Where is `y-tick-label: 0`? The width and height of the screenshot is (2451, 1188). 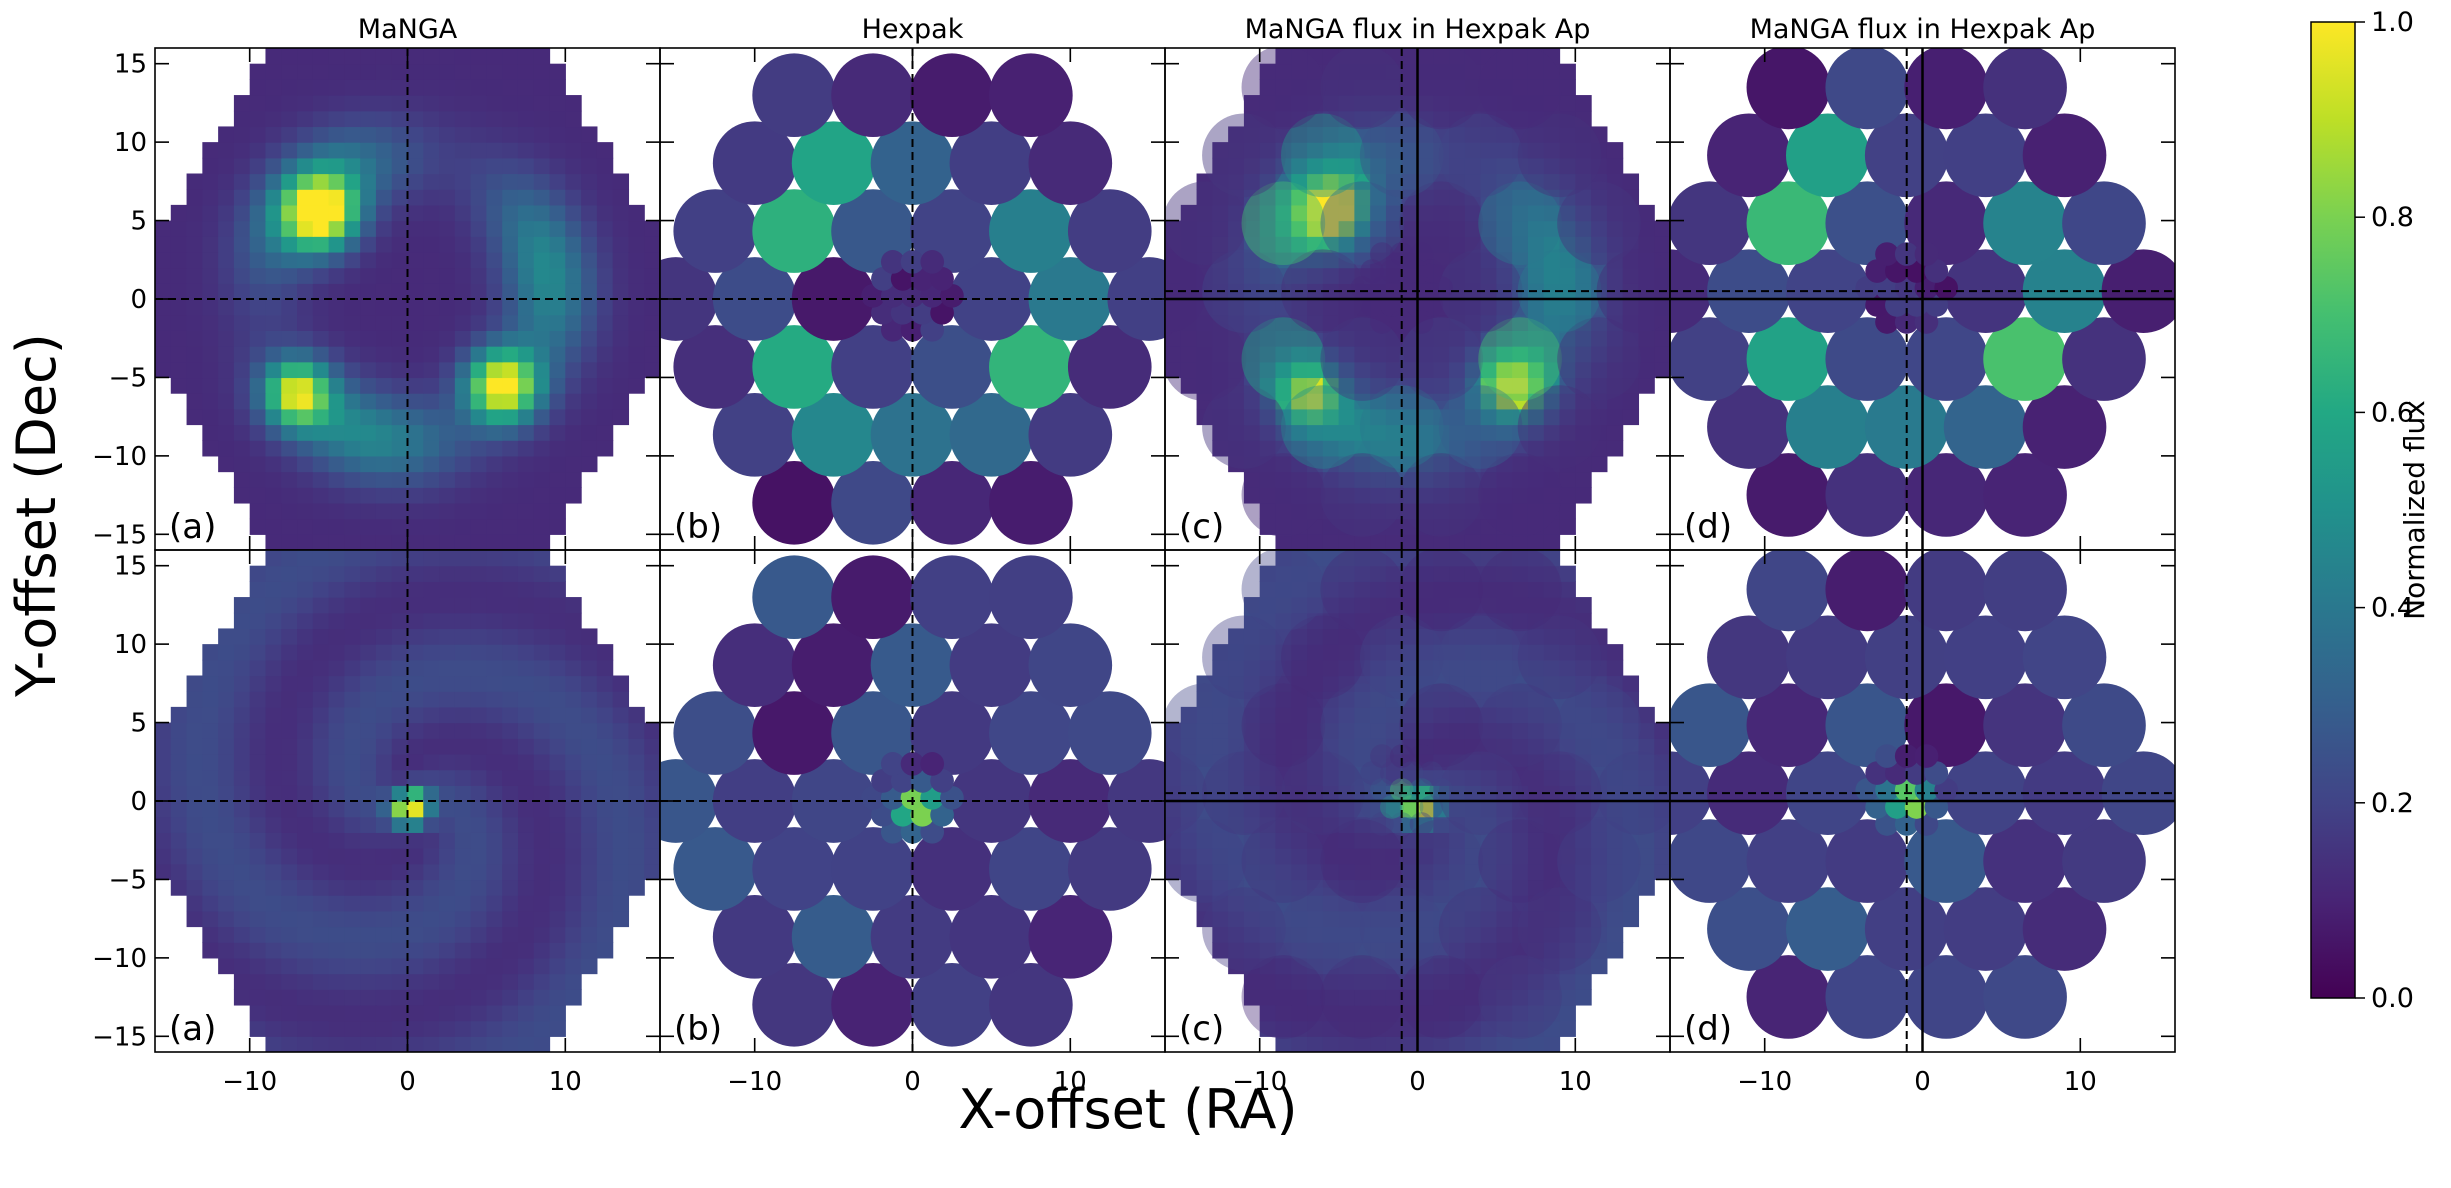 y-tick-label: 0 is located at coordinates (138, 802).